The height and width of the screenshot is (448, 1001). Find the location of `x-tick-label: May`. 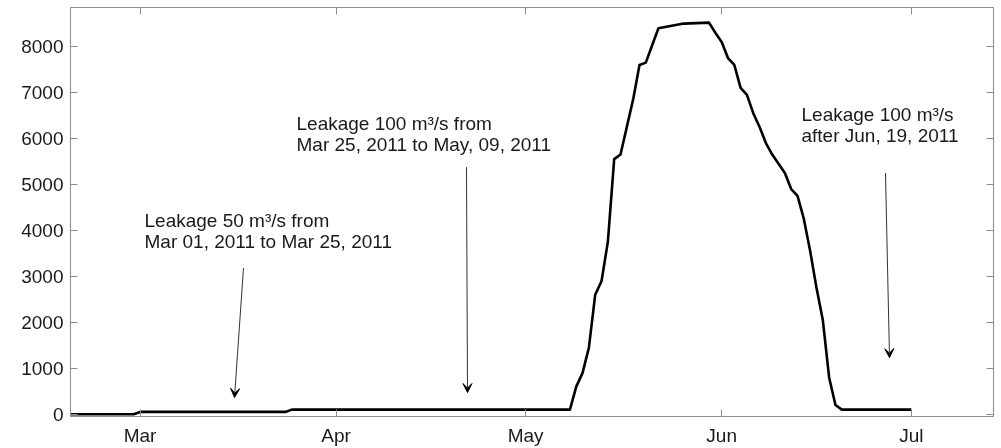

x-tick-label: May is located at coordinates (526, 435).